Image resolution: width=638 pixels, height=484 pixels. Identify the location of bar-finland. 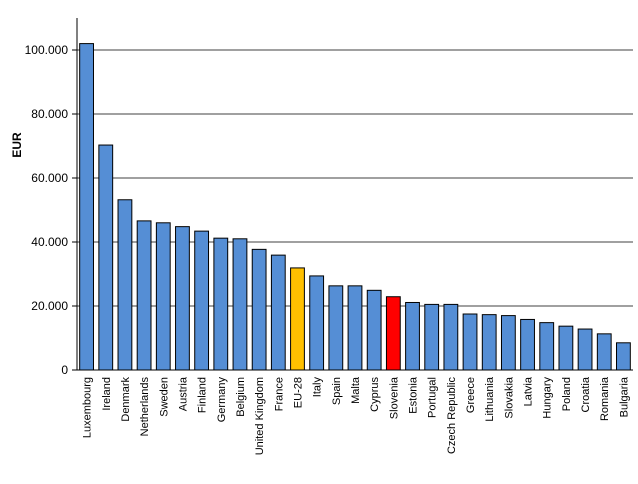
(202, 300).